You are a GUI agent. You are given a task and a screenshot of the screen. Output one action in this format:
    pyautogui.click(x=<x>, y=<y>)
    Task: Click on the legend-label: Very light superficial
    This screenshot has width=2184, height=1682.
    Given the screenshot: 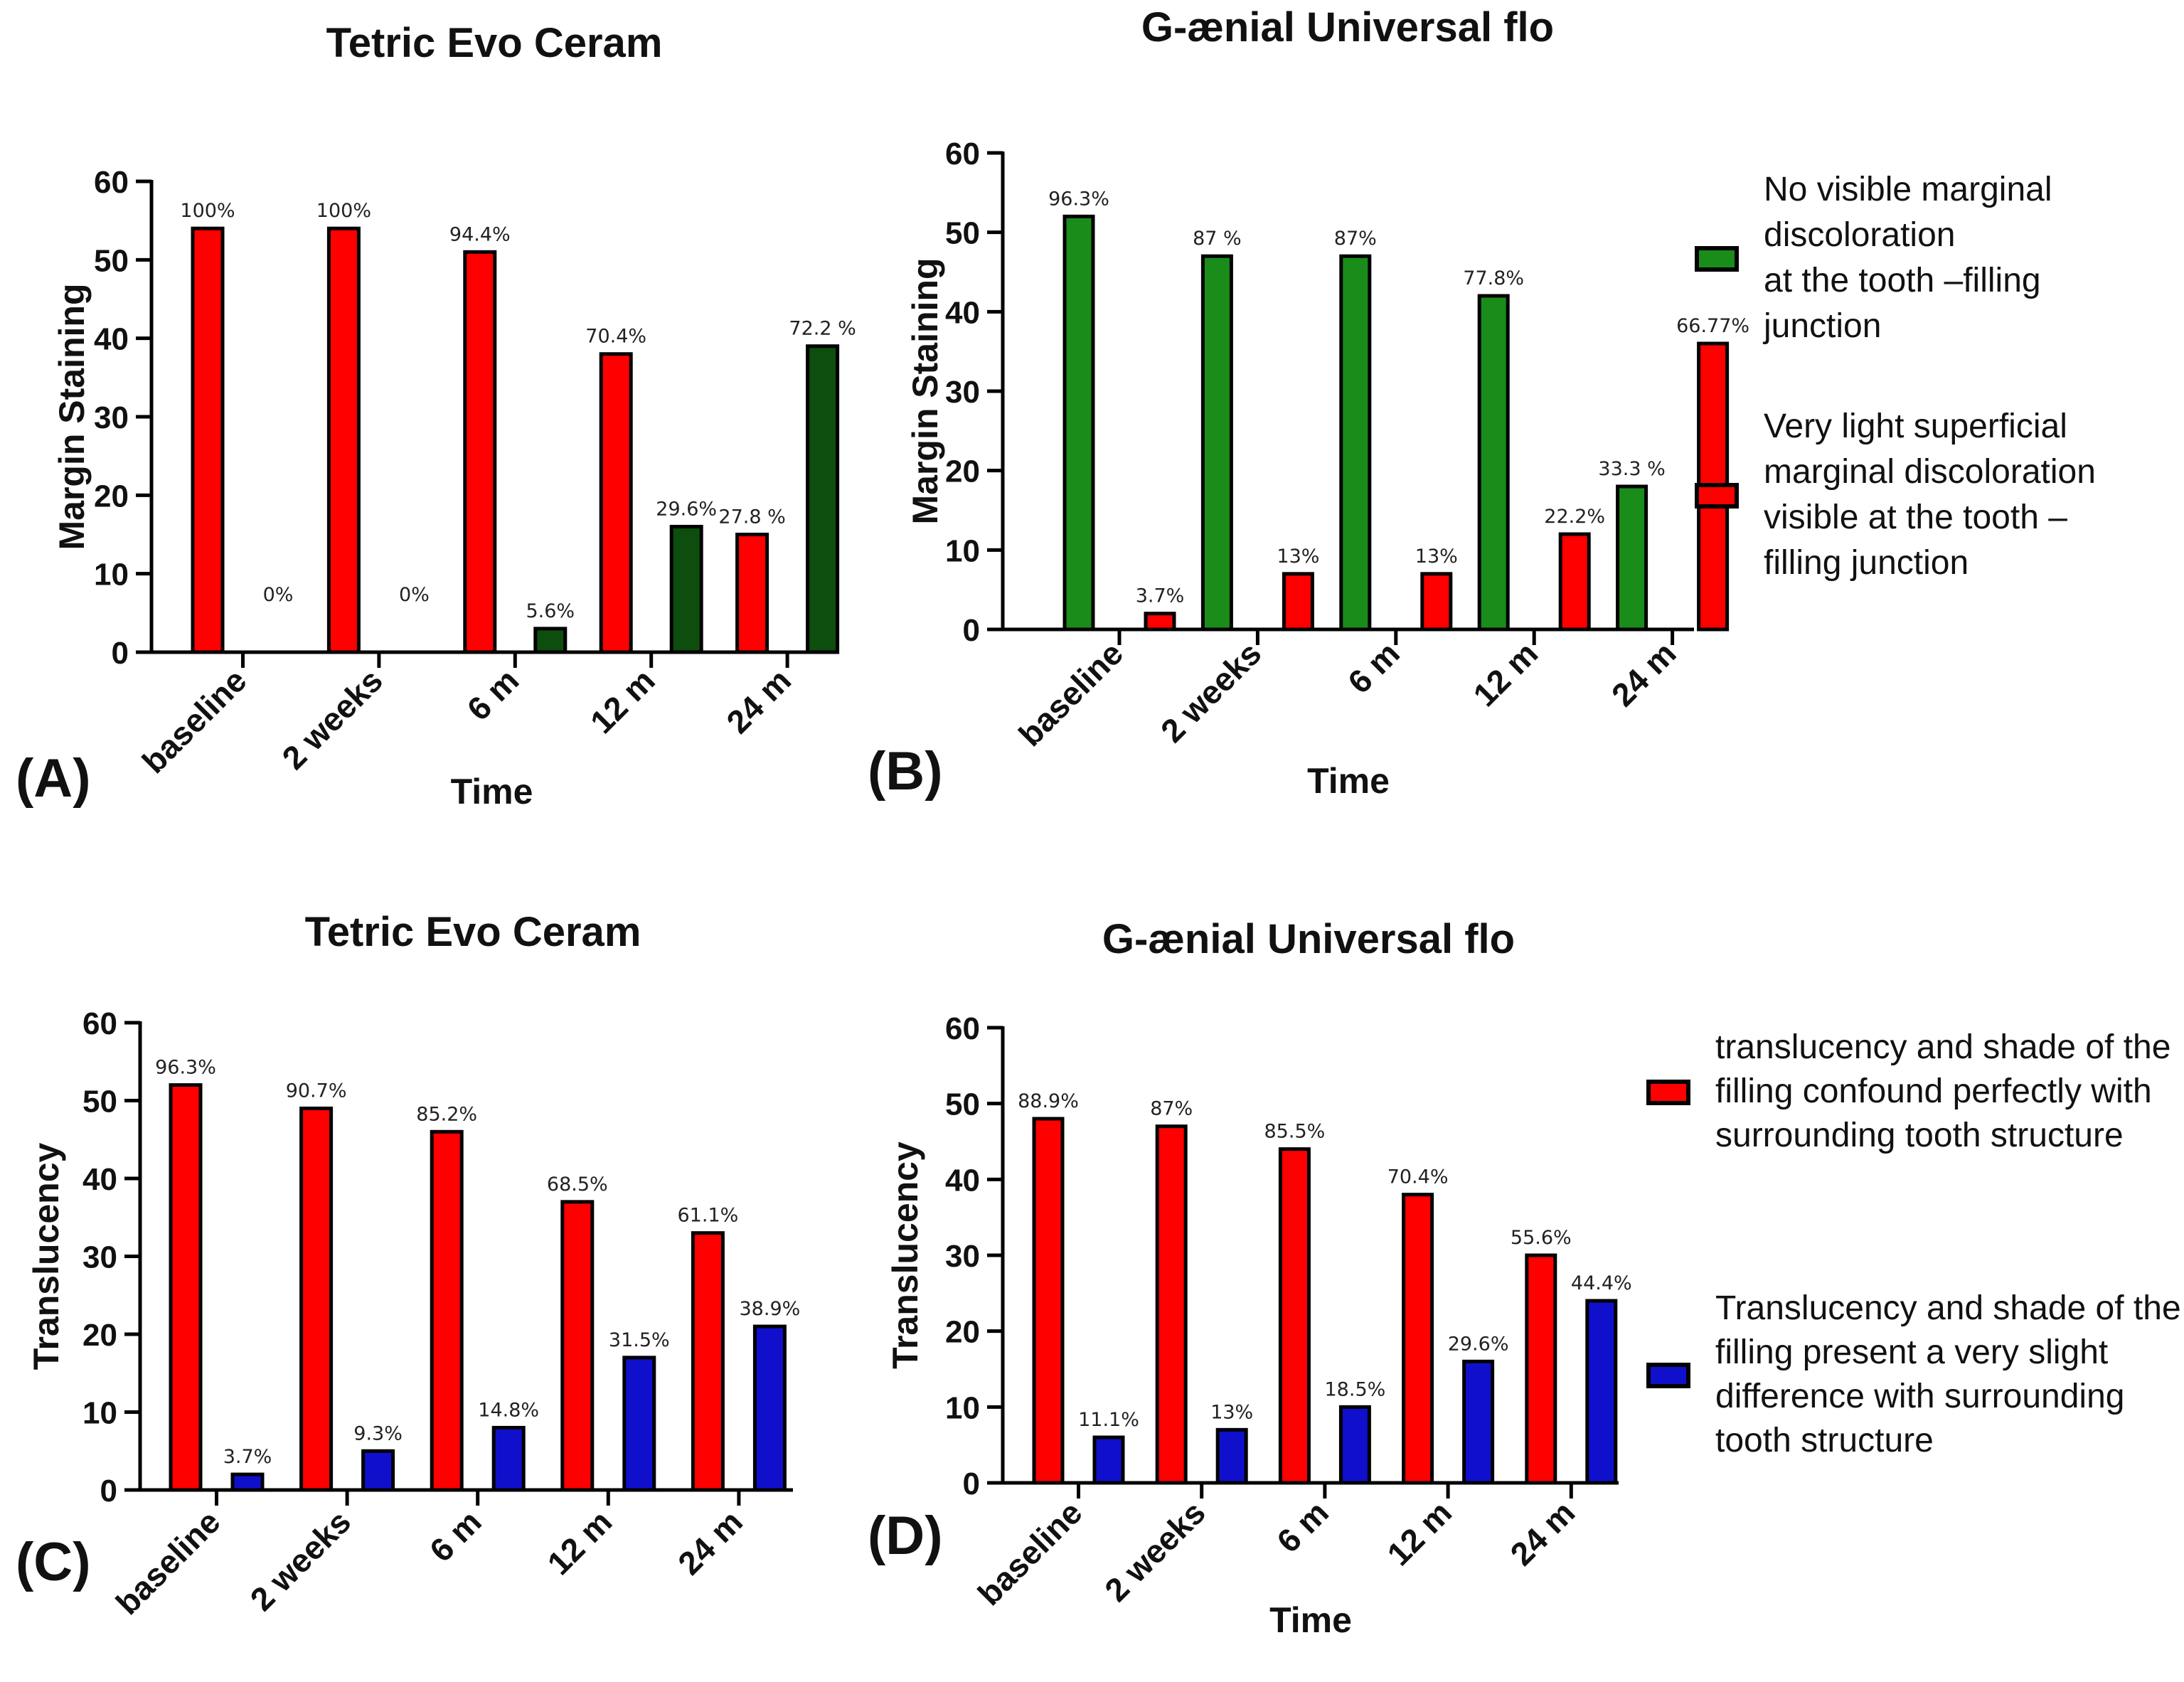 What is the action you would take?
    pyautogui.click(x=1915, y=426)
    